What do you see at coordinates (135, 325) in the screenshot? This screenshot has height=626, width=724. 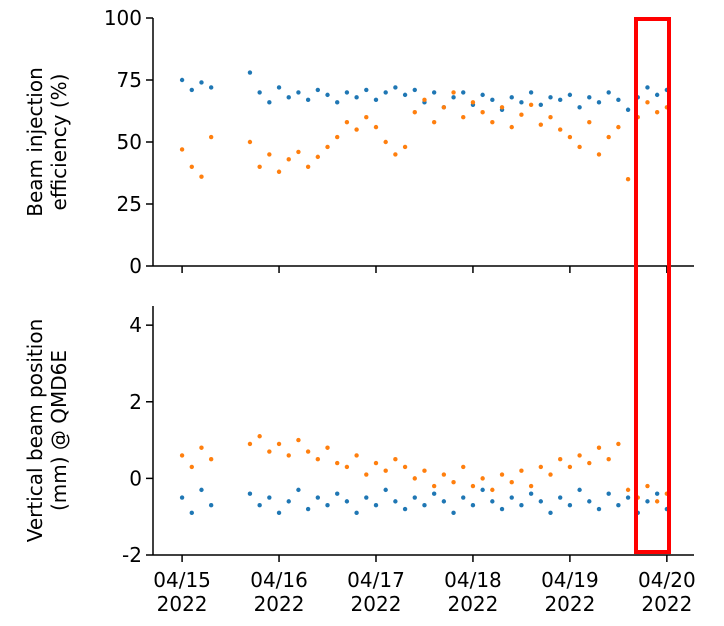 I see `y-tick-label: 4` at bounding box center [135, 325].